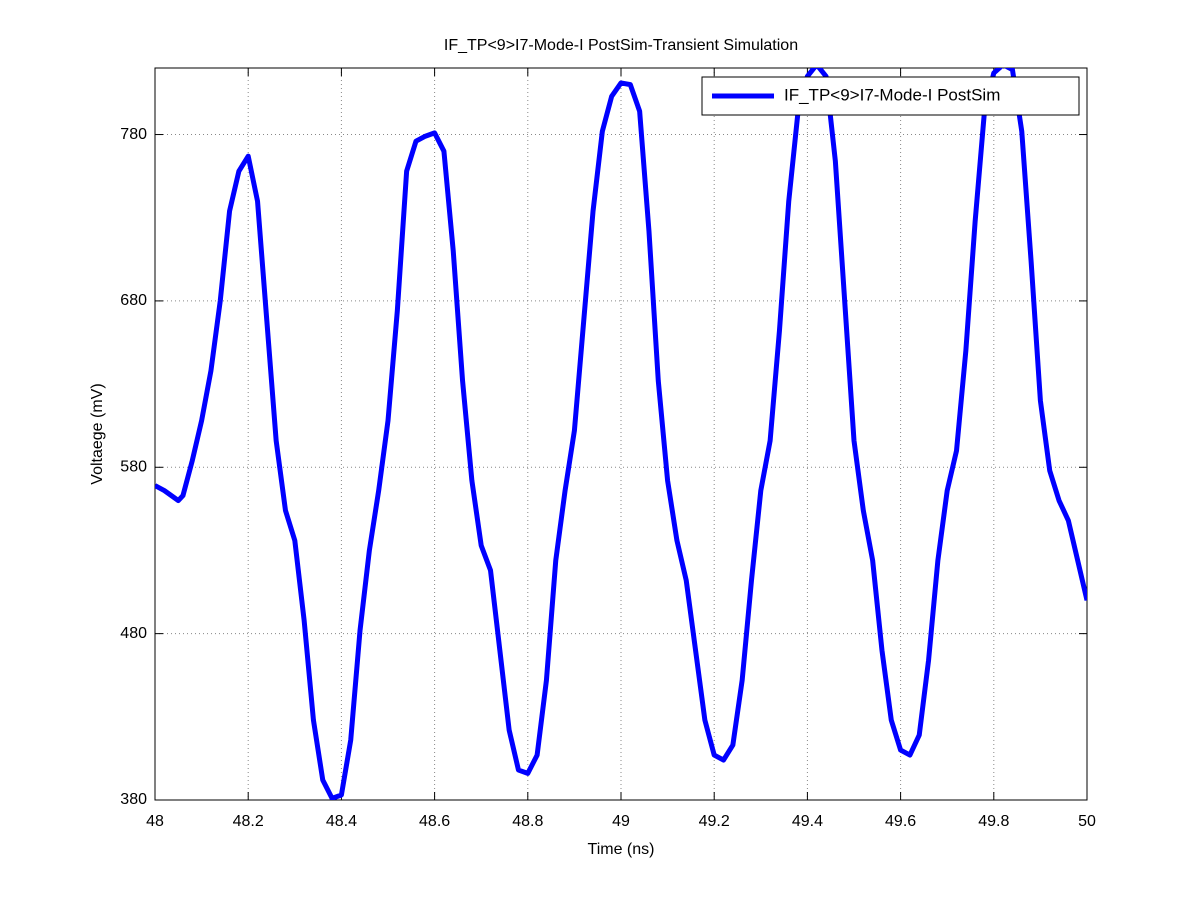  What do you see at coordinates (434, 821) in the screenshot?
I see `x-tick-label: 48.6` at bounding box center [434, 821].